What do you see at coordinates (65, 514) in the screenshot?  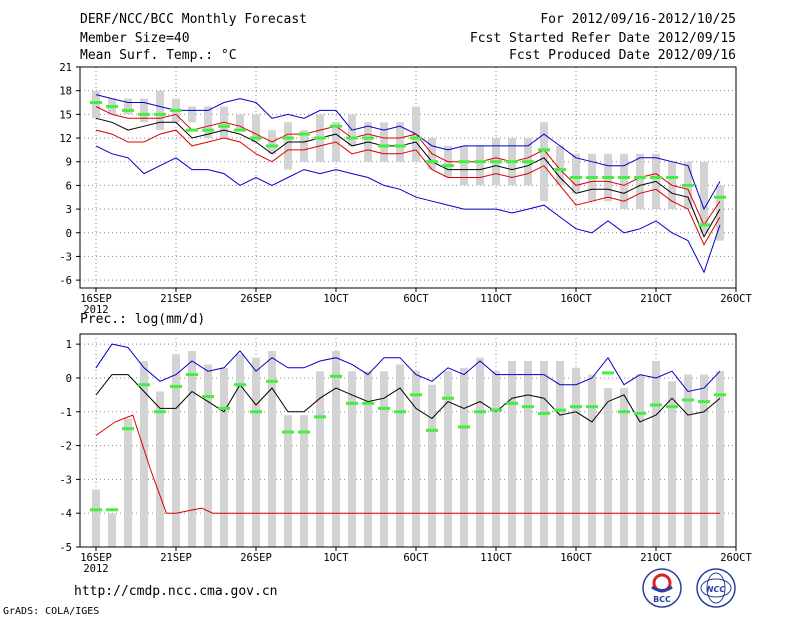 I see `y-tick-label: -4` at bounding box center [65, 514].